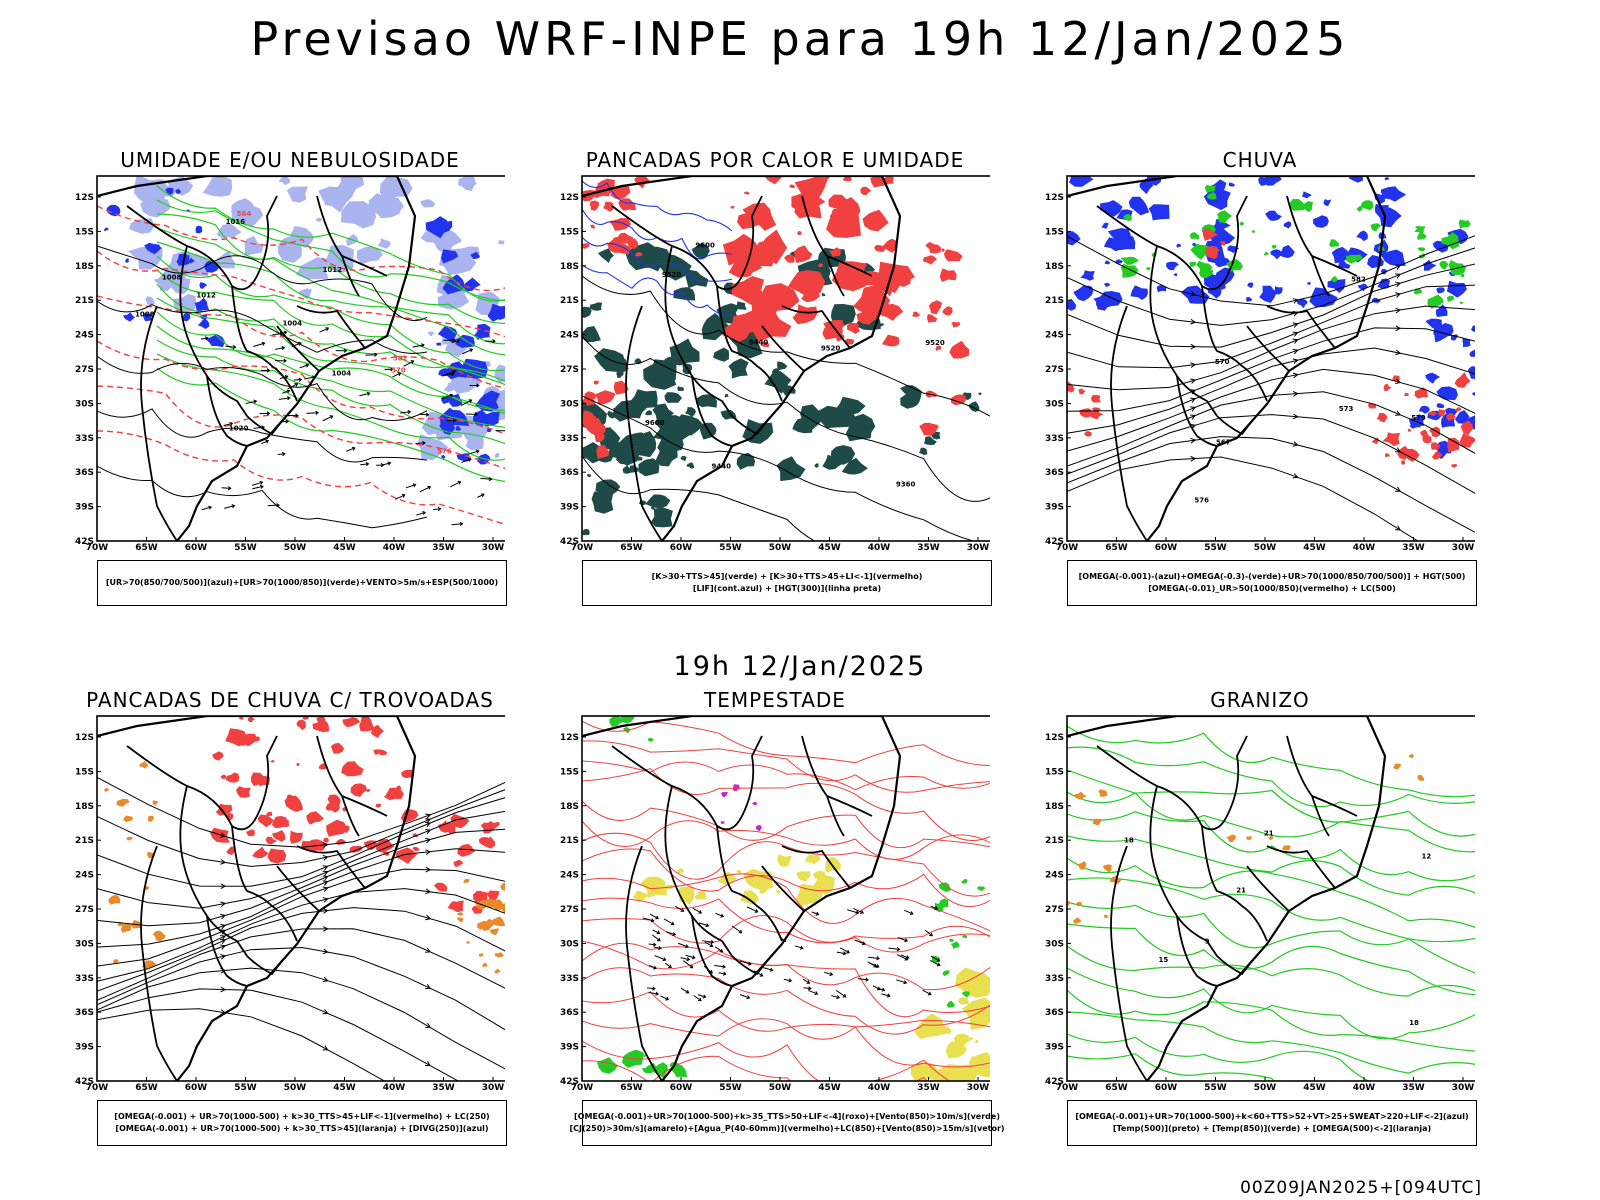 The height and width of the screenshot is (1200, 1600). What do you see at coordinates (1427, 857) in the screenshot?
I see `contour-value-label: 12` at bounding box center [1427, 857].